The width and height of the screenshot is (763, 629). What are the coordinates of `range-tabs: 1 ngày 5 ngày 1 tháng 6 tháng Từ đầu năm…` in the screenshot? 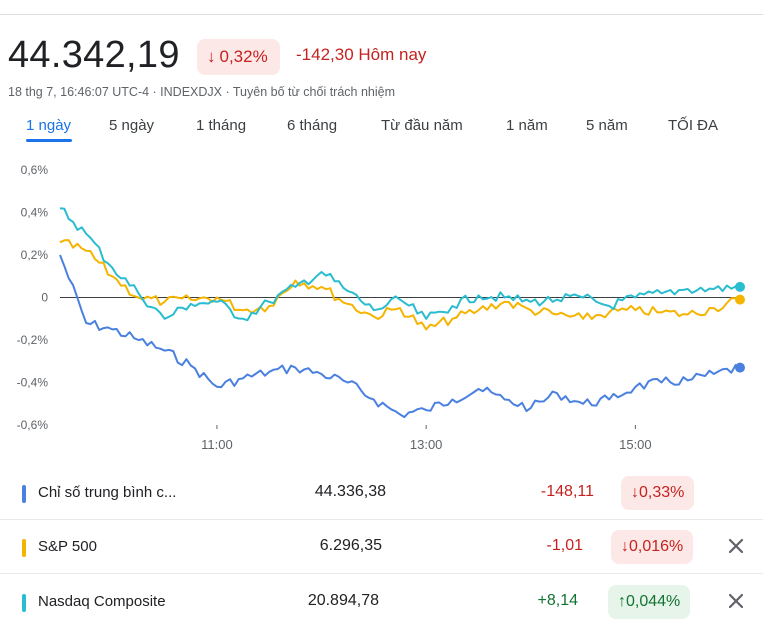 It's located at (381, 130).